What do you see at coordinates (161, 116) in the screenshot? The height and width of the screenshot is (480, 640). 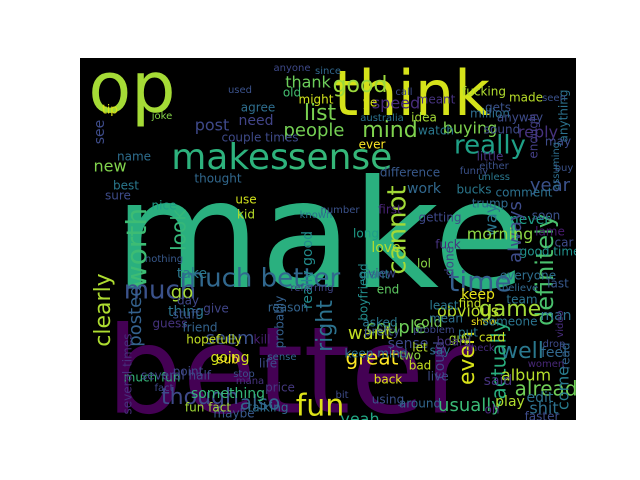 I see `cloud-word-joke: joke` at bounding box center [161, 116].